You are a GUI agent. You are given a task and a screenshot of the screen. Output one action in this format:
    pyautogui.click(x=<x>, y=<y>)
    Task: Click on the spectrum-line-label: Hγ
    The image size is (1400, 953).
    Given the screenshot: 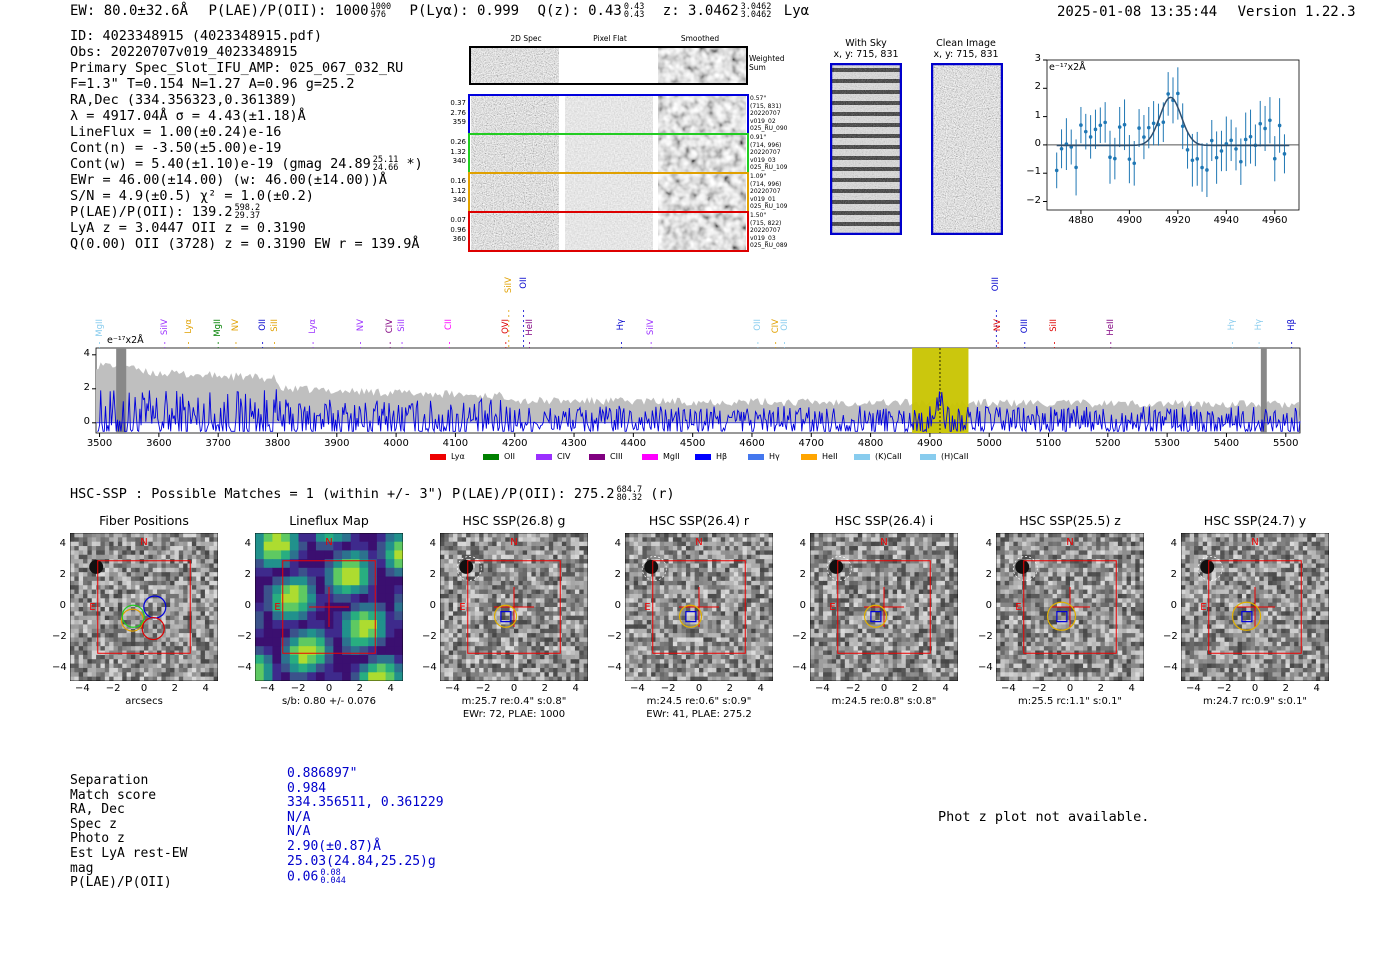 What is the action you would take?
    pyautogui.click(x=621, y=333)
    